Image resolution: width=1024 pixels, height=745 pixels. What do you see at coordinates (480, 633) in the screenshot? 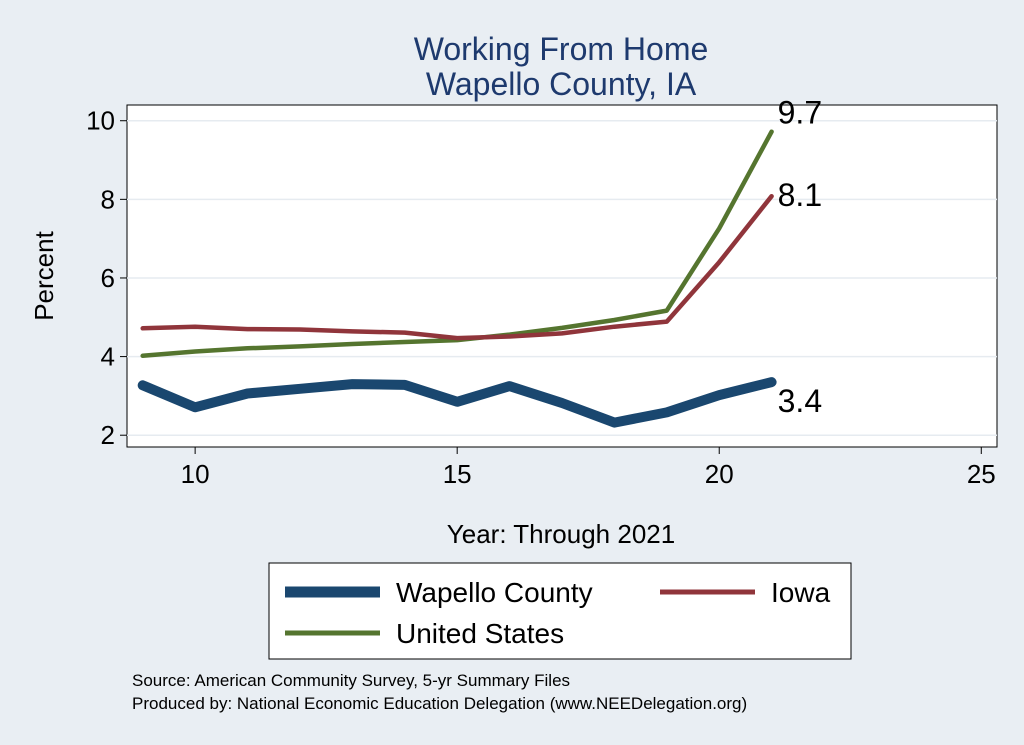
I see `legend-label-us: United States` at bounding box center [480, 633].